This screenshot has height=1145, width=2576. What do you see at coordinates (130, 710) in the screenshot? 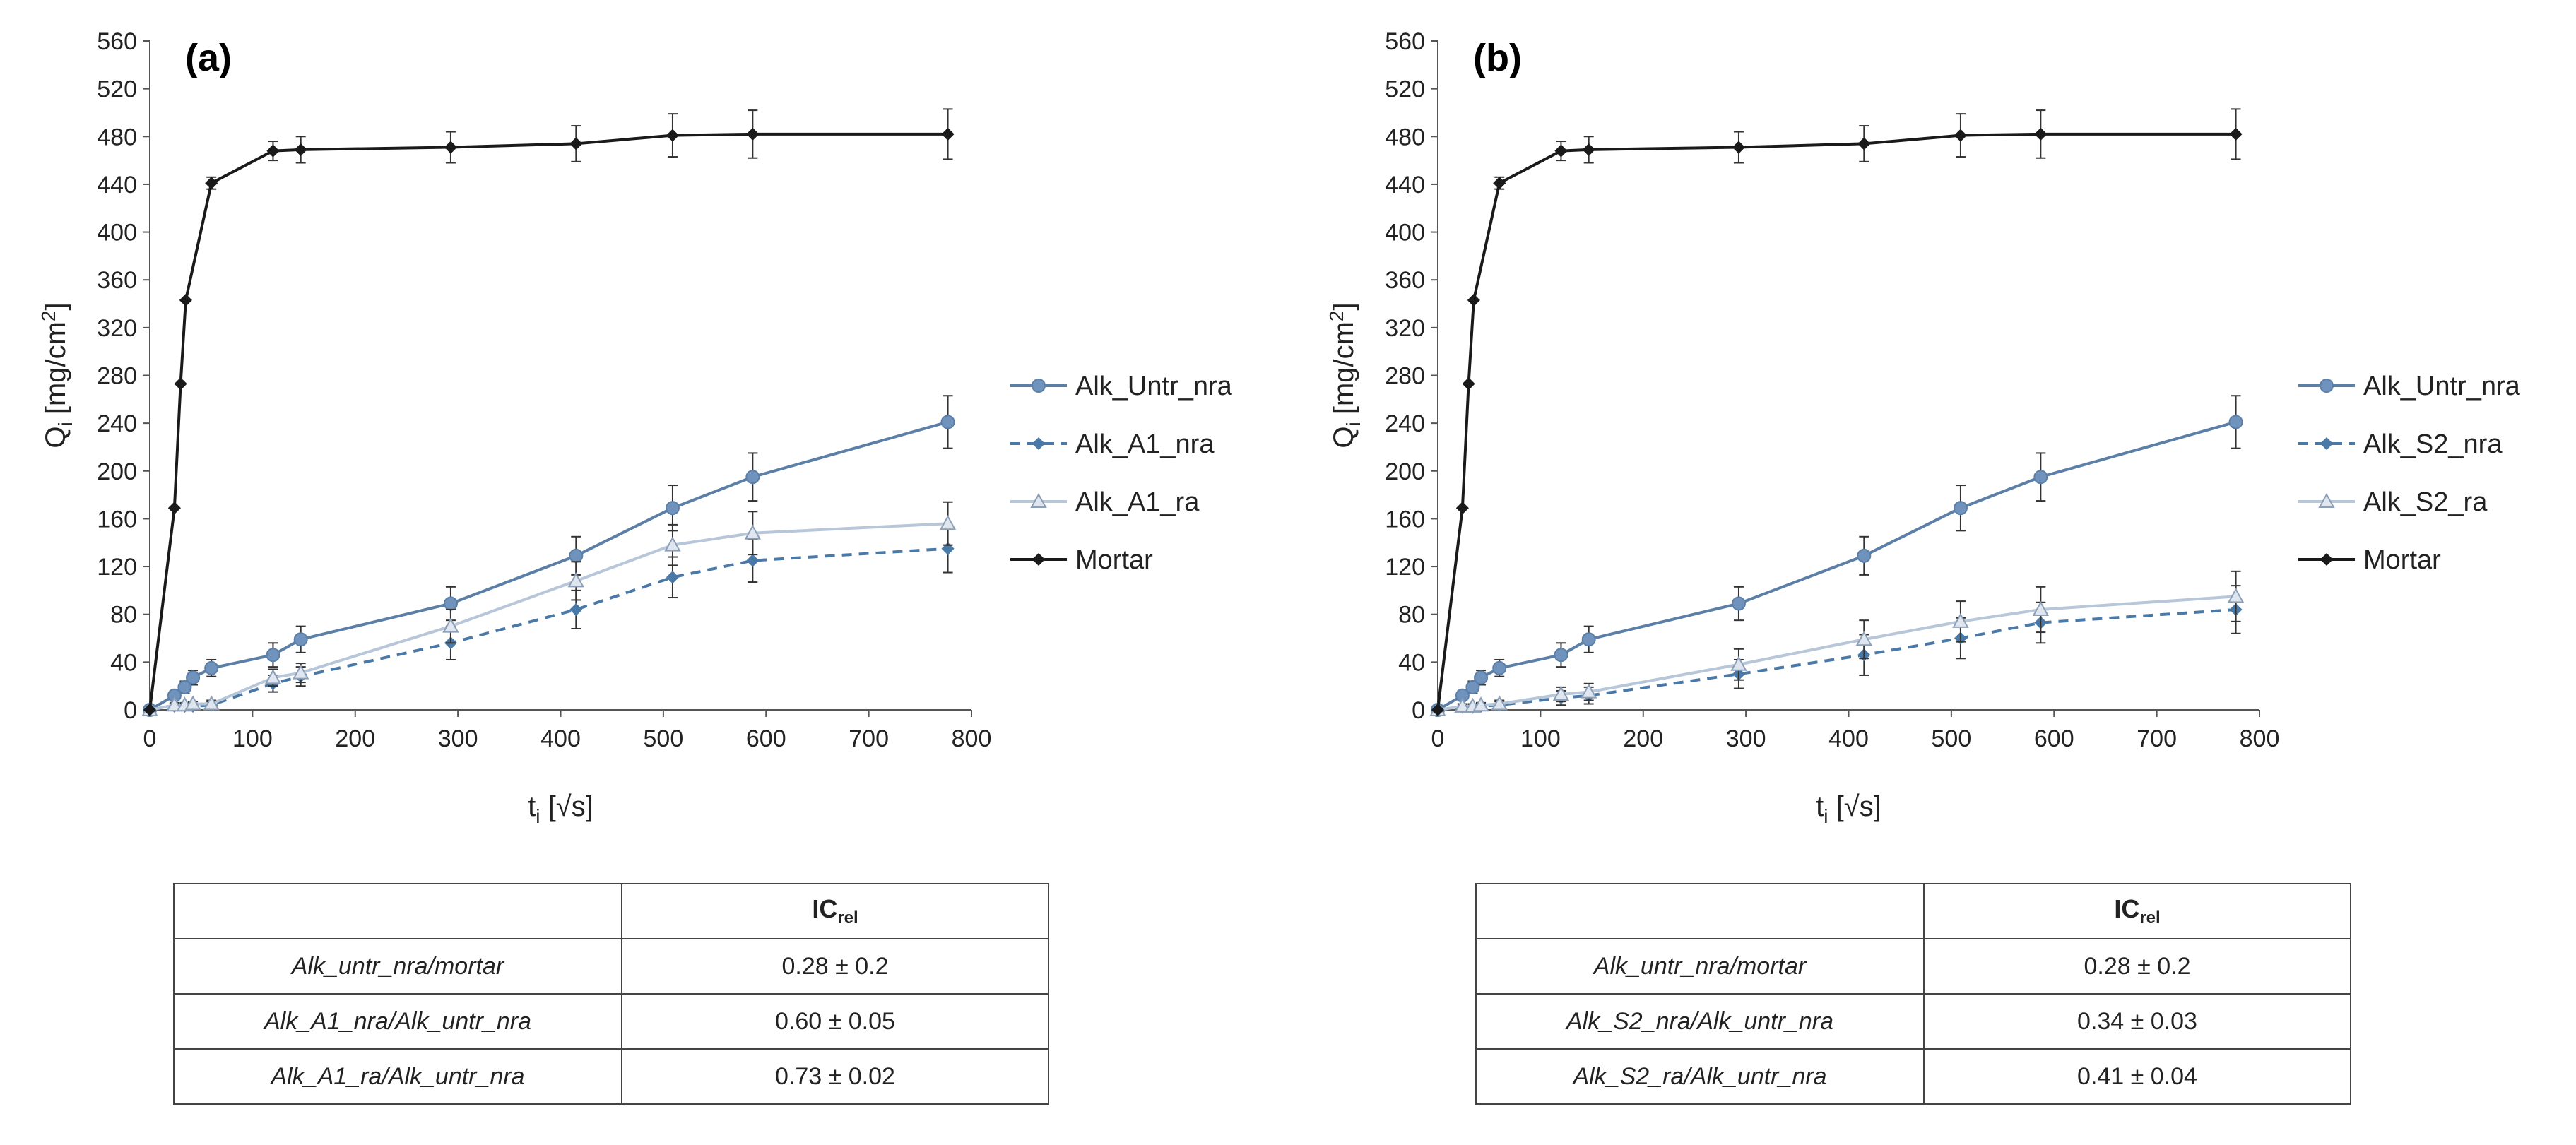
I see `y-tick-label: 0` at bounding box center [130, 710].